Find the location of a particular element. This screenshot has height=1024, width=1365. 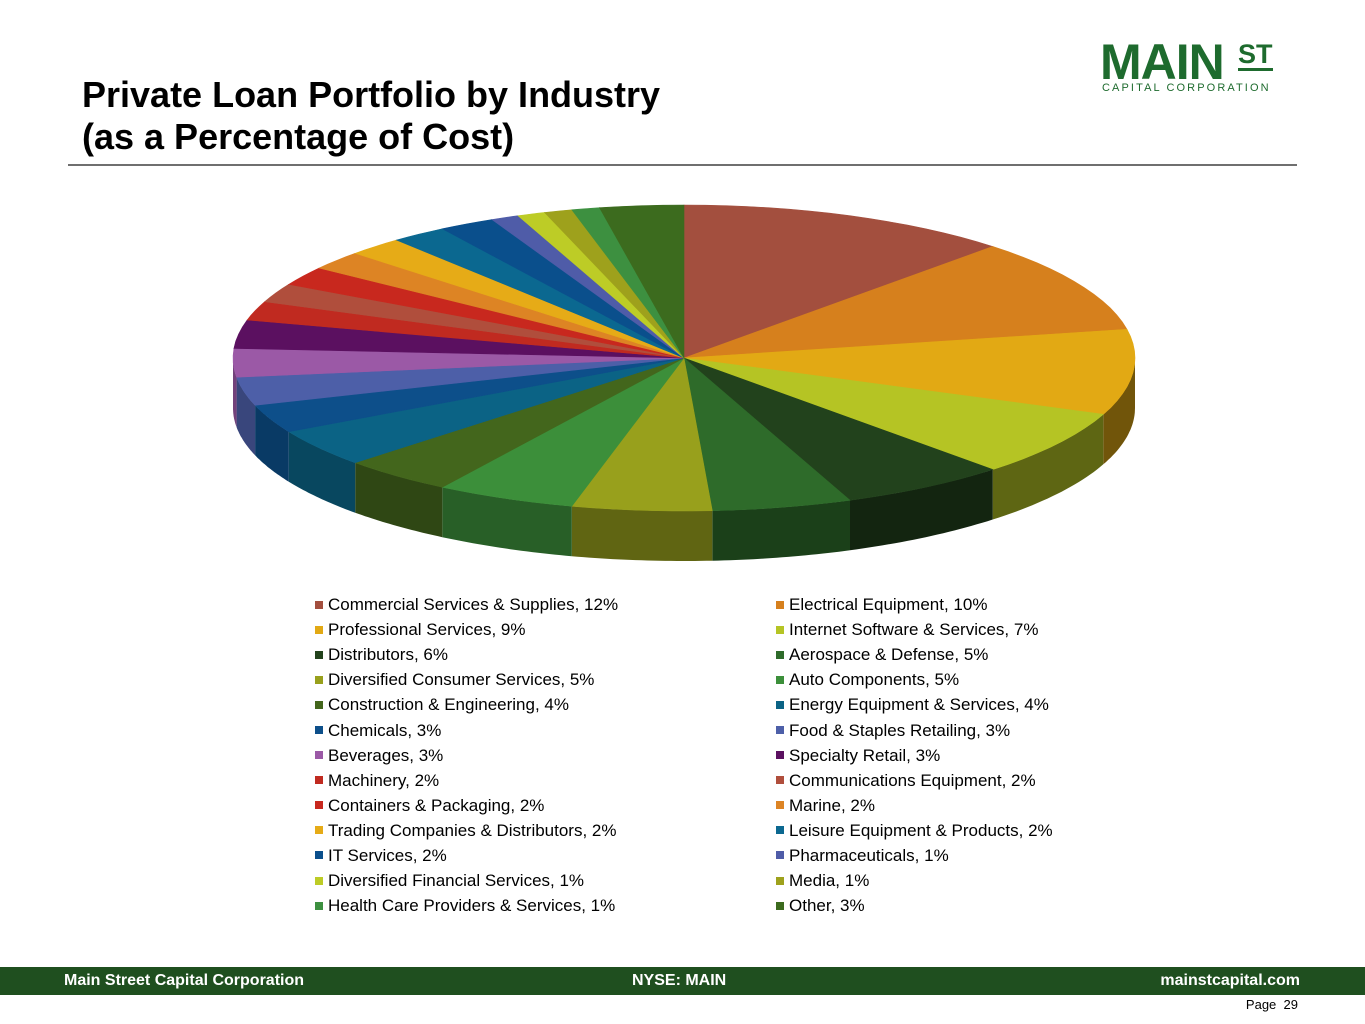

legend-item: Marine, 2% is located at coordinates (914, 805).